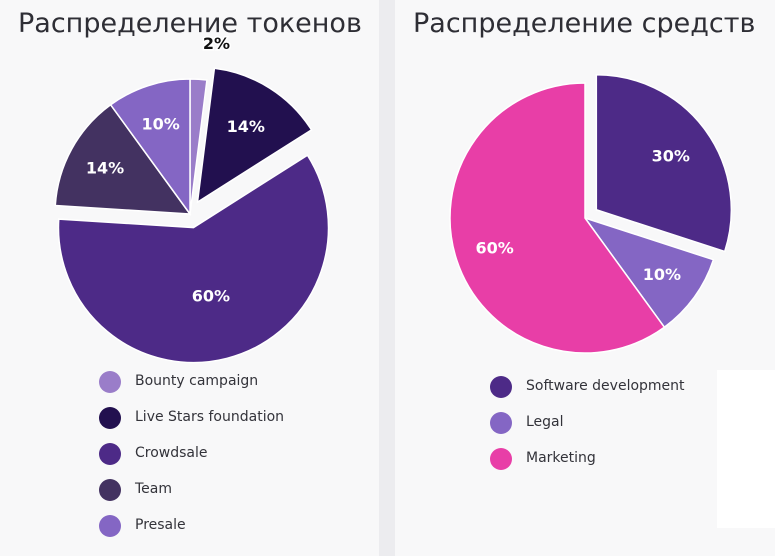  I want to click on pie-slice-legal, so click(649, 272).